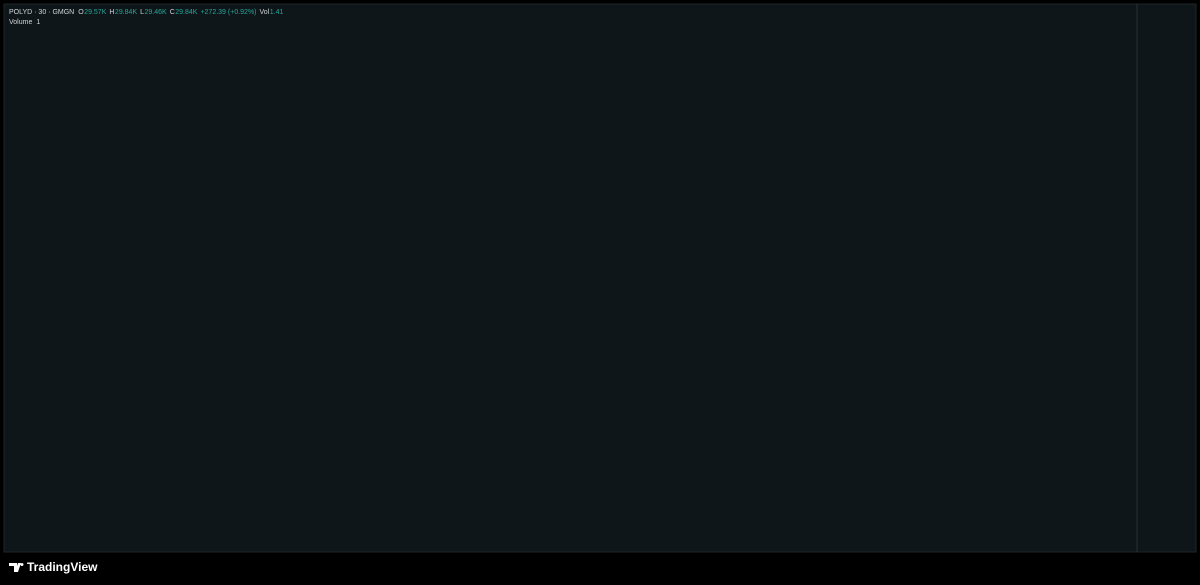  Describe the element at coordinates (41, 12) in the screenshot. I see `symbol: POLYD · 30 · GMGN` at that location.